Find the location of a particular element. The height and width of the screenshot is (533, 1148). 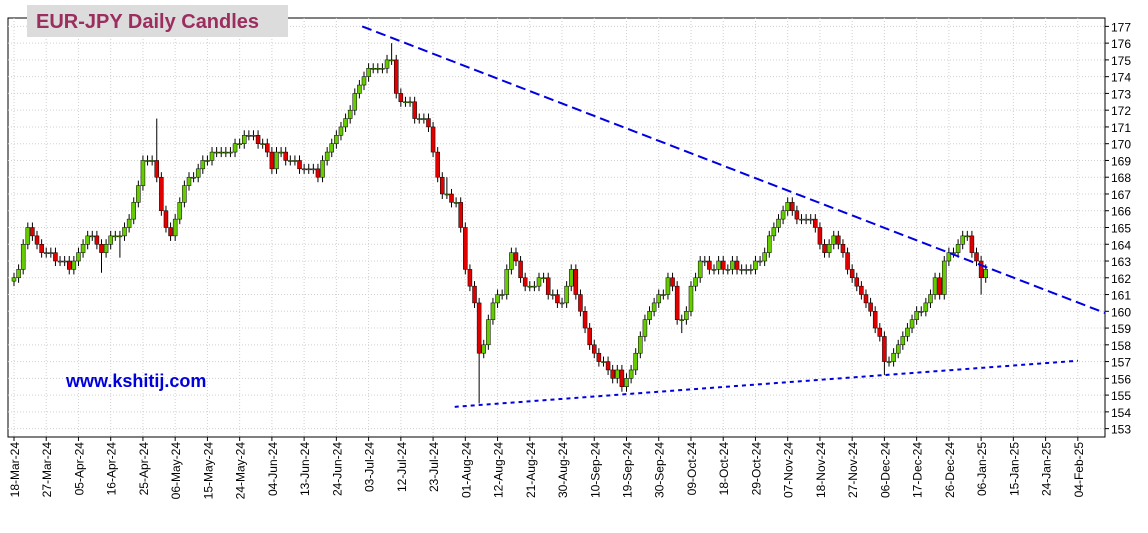

x-tick-label: 23-Jul-24 is located at coordinates (434, 467).